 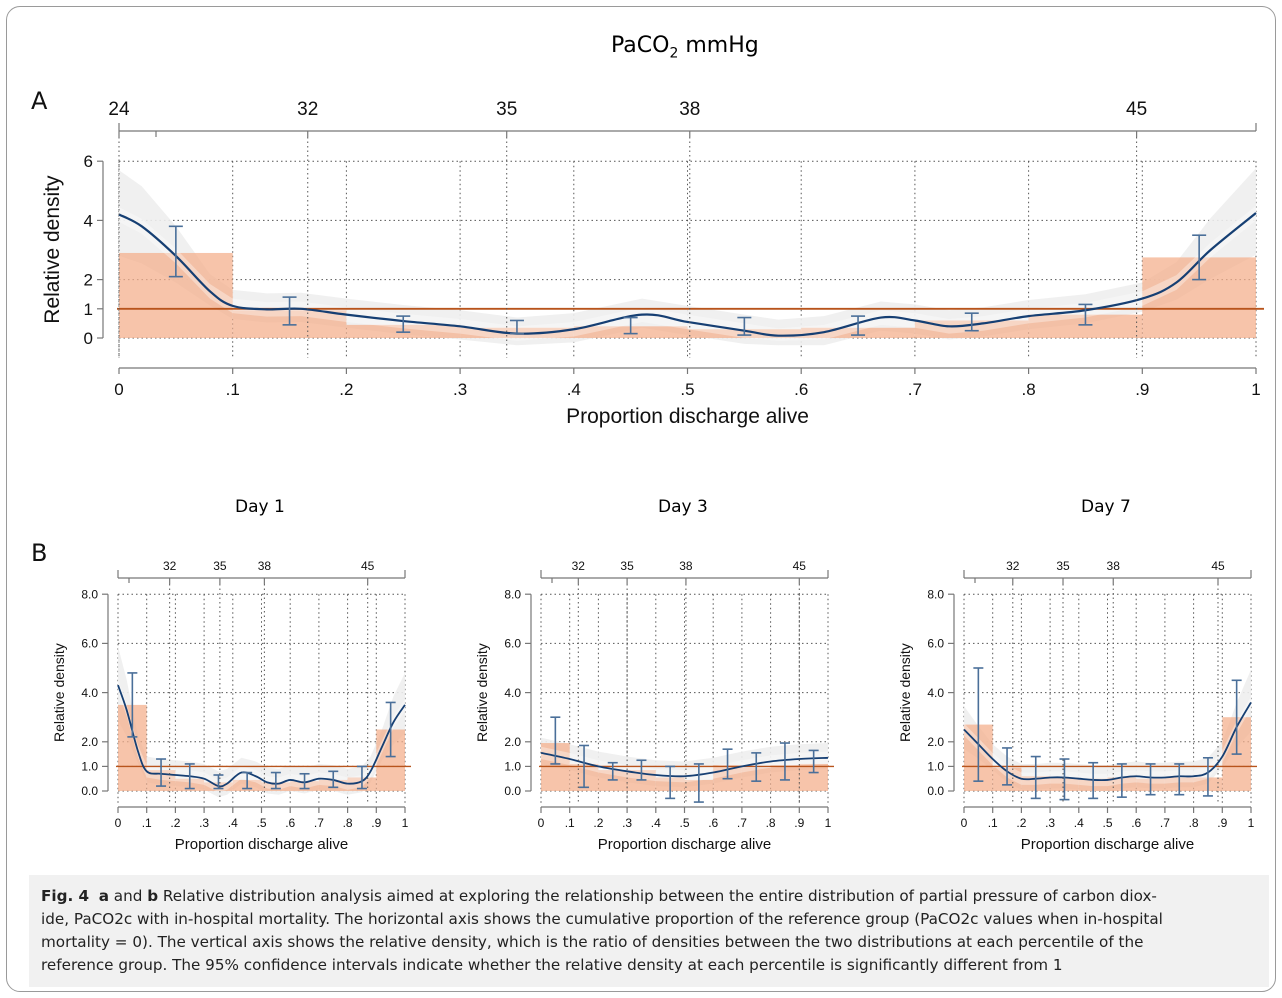 I want to click on chart3-top-tick-label-2: 38, so click(x=1114, y=566).